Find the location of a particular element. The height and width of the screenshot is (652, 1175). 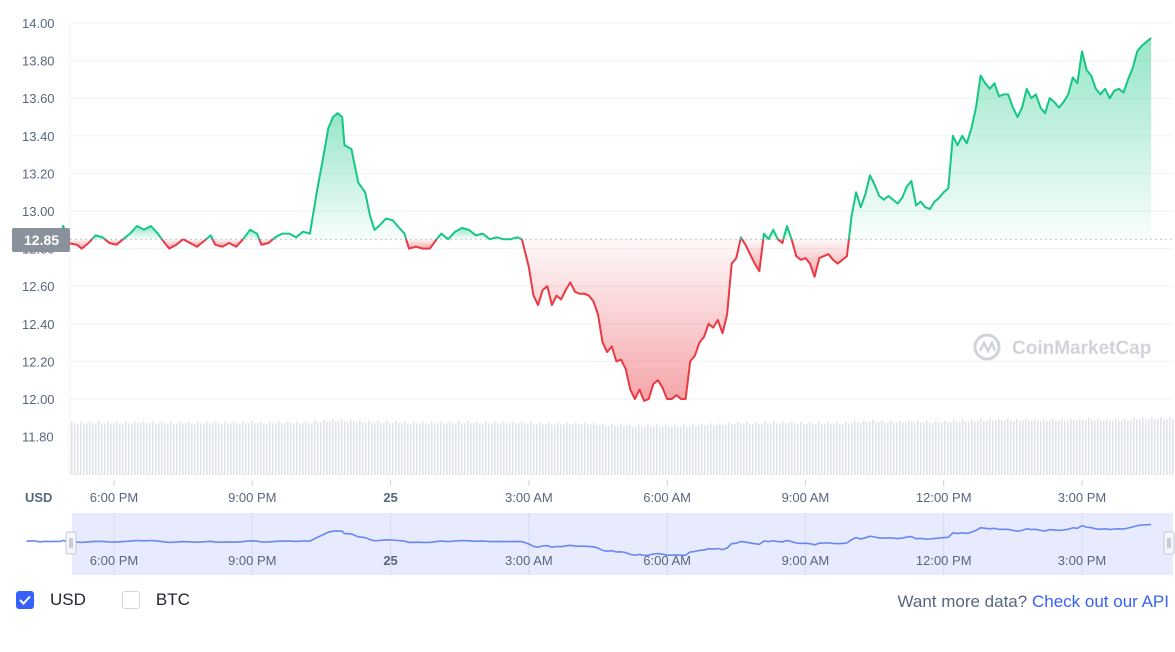

btc-checkbox is located at coordinates (130, 600).